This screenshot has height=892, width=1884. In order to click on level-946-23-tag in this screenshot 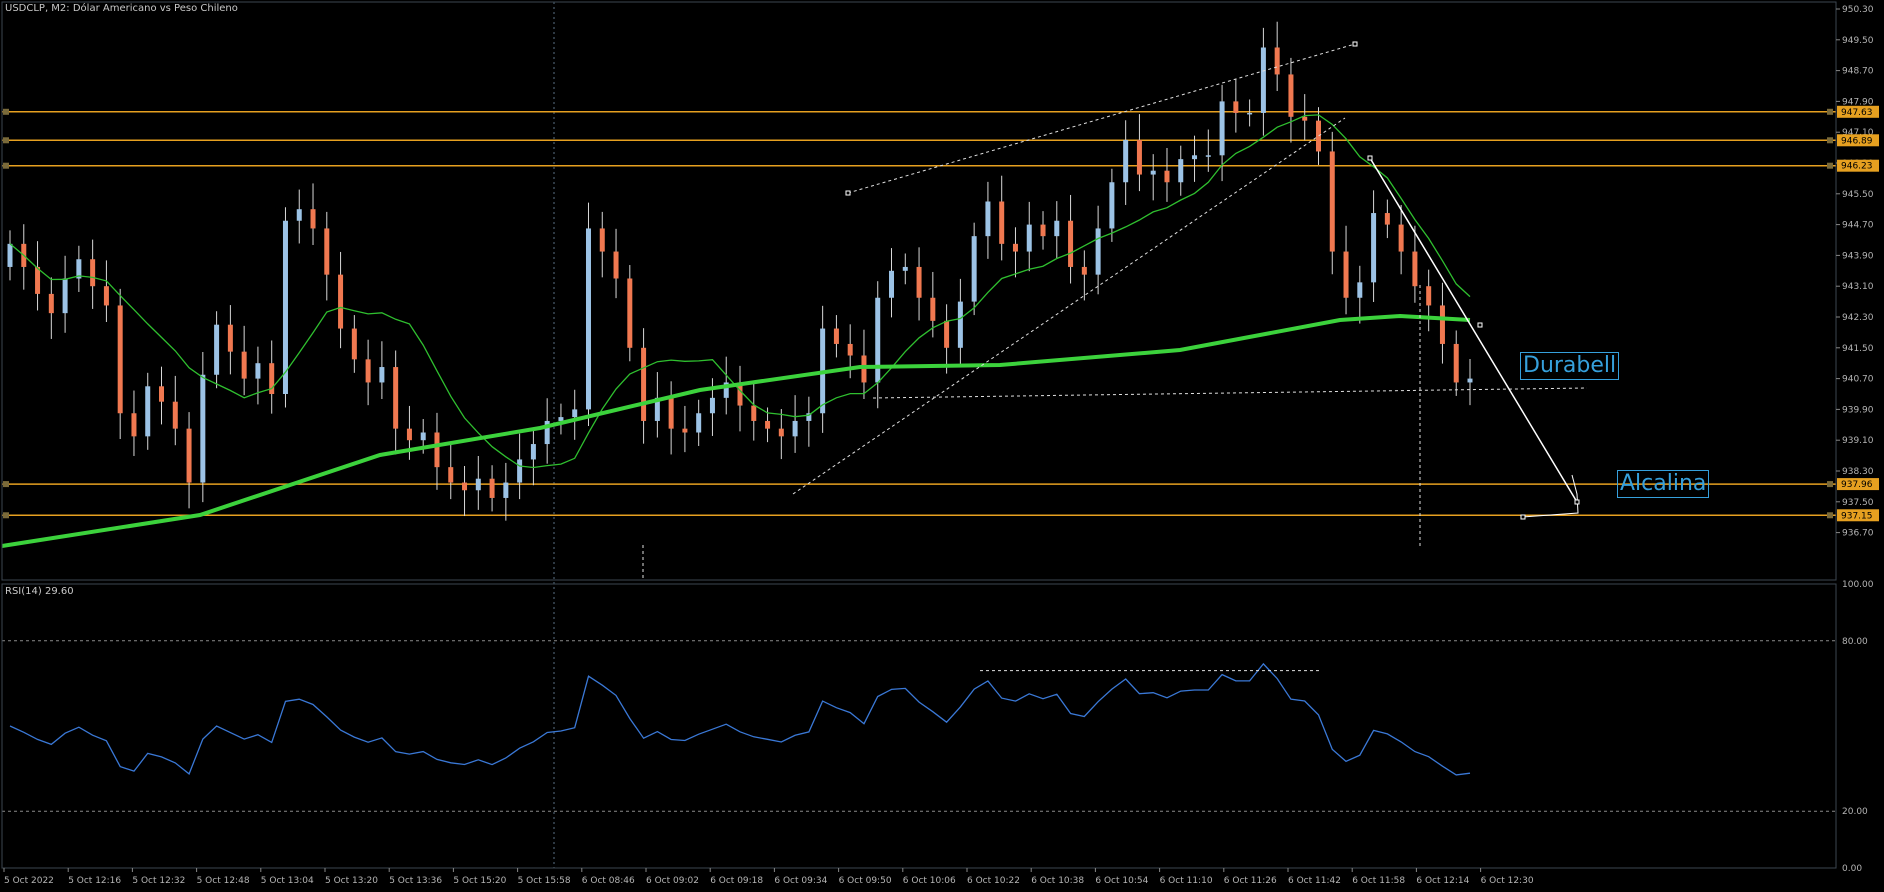, I will do `click(1858, 165)`.